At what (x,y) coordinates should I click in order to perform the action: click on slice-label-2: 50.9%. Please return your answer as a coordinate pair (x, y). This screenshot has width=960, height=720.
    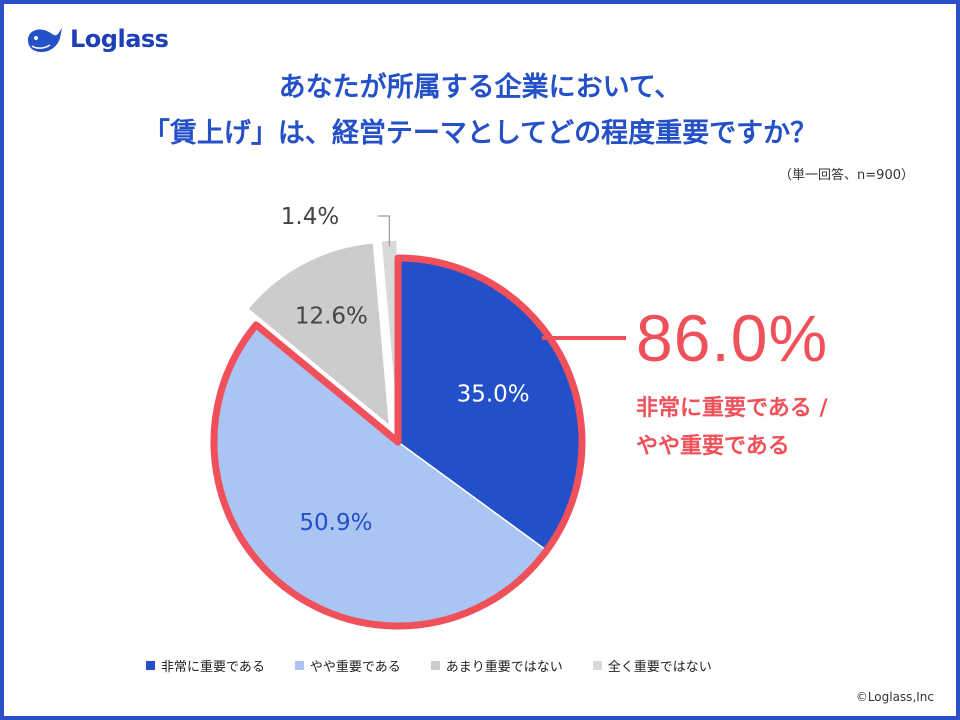
    Looking at the image, I should click on (335, 523).